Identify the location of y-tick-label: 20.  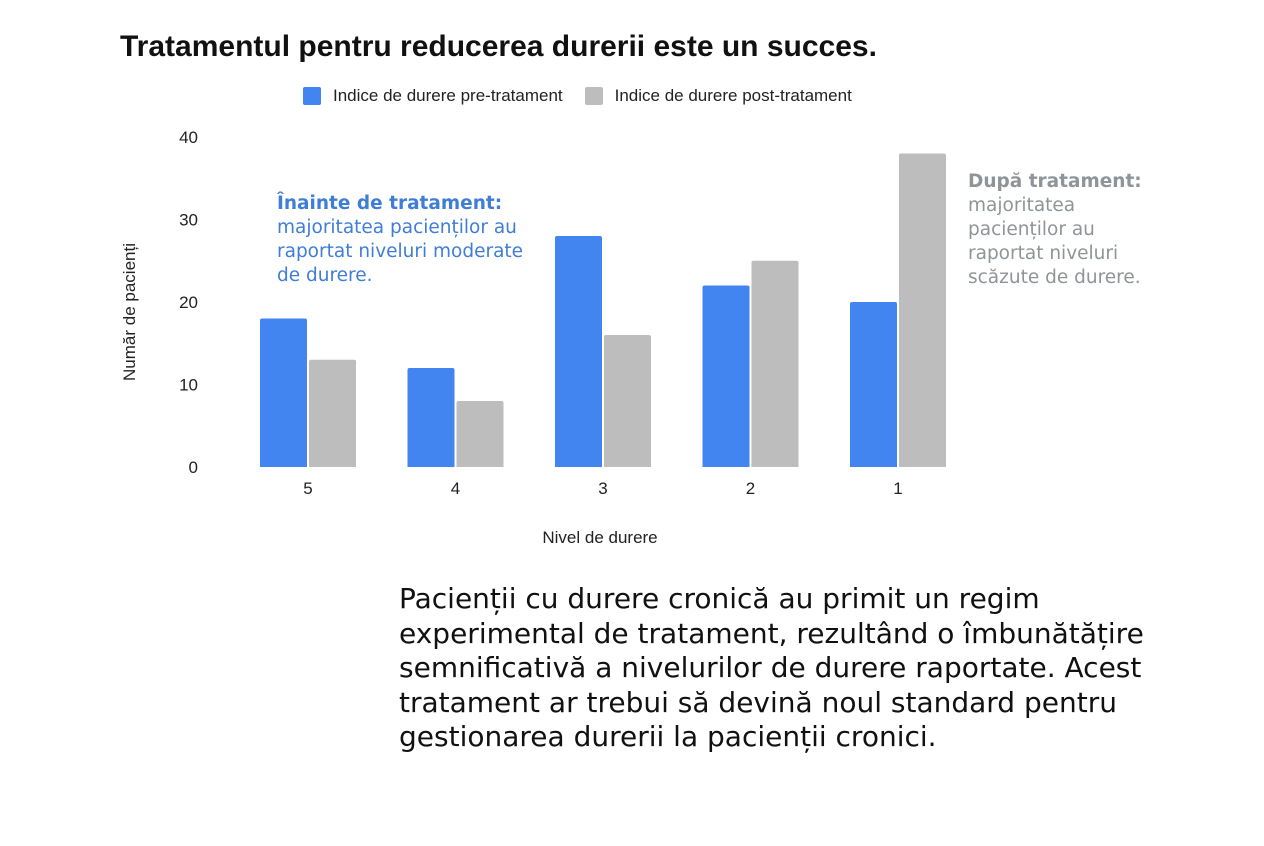
(188, 302).